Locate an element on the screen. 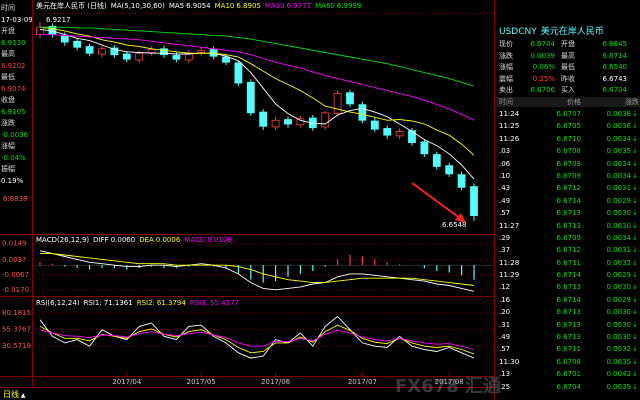  trade-price: 6.6707 is located at coordinates (569, 114).